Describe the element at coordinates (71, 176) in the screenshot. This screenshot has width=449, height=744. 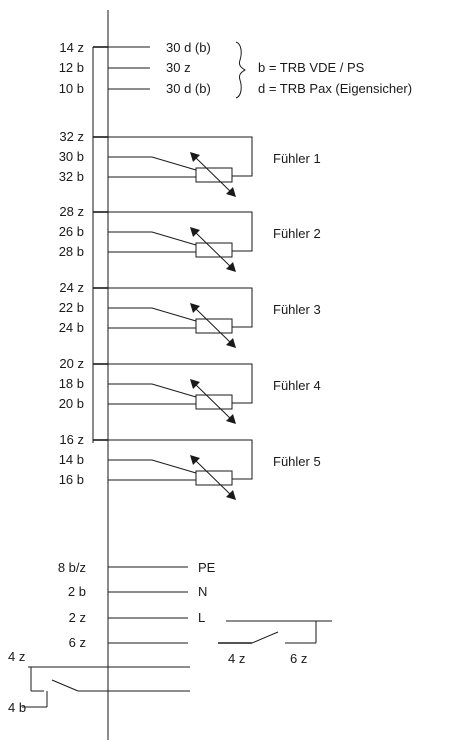
I see `pin-label: 32 b` at that location.